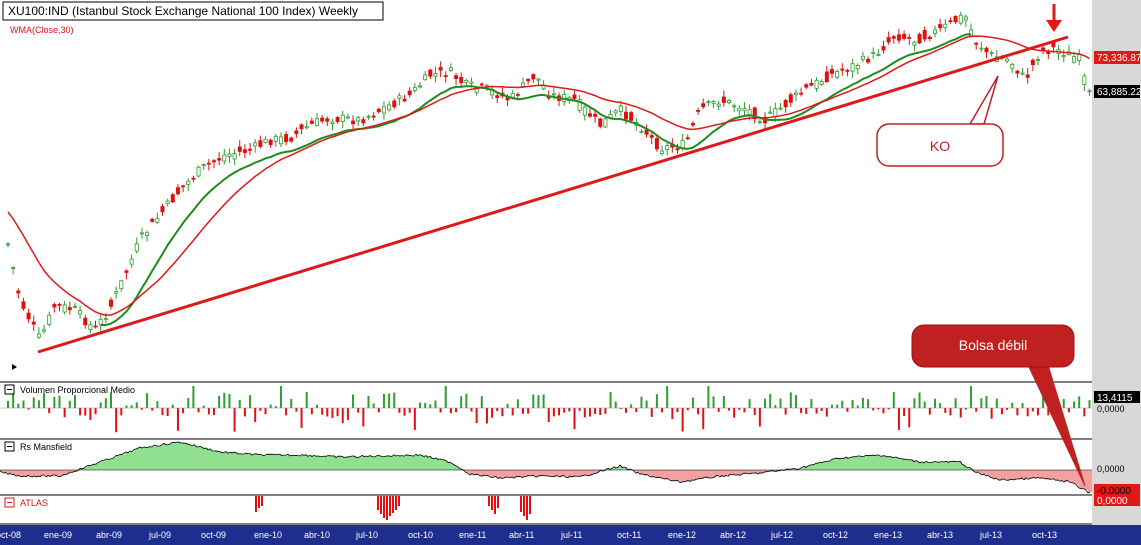 The width and height of the screenshot is (1141, 545). What do you see at coordinates (888, 535) in the screenshot?
I see `time-axis-label: ene-13` at bounding box center [888, 535].